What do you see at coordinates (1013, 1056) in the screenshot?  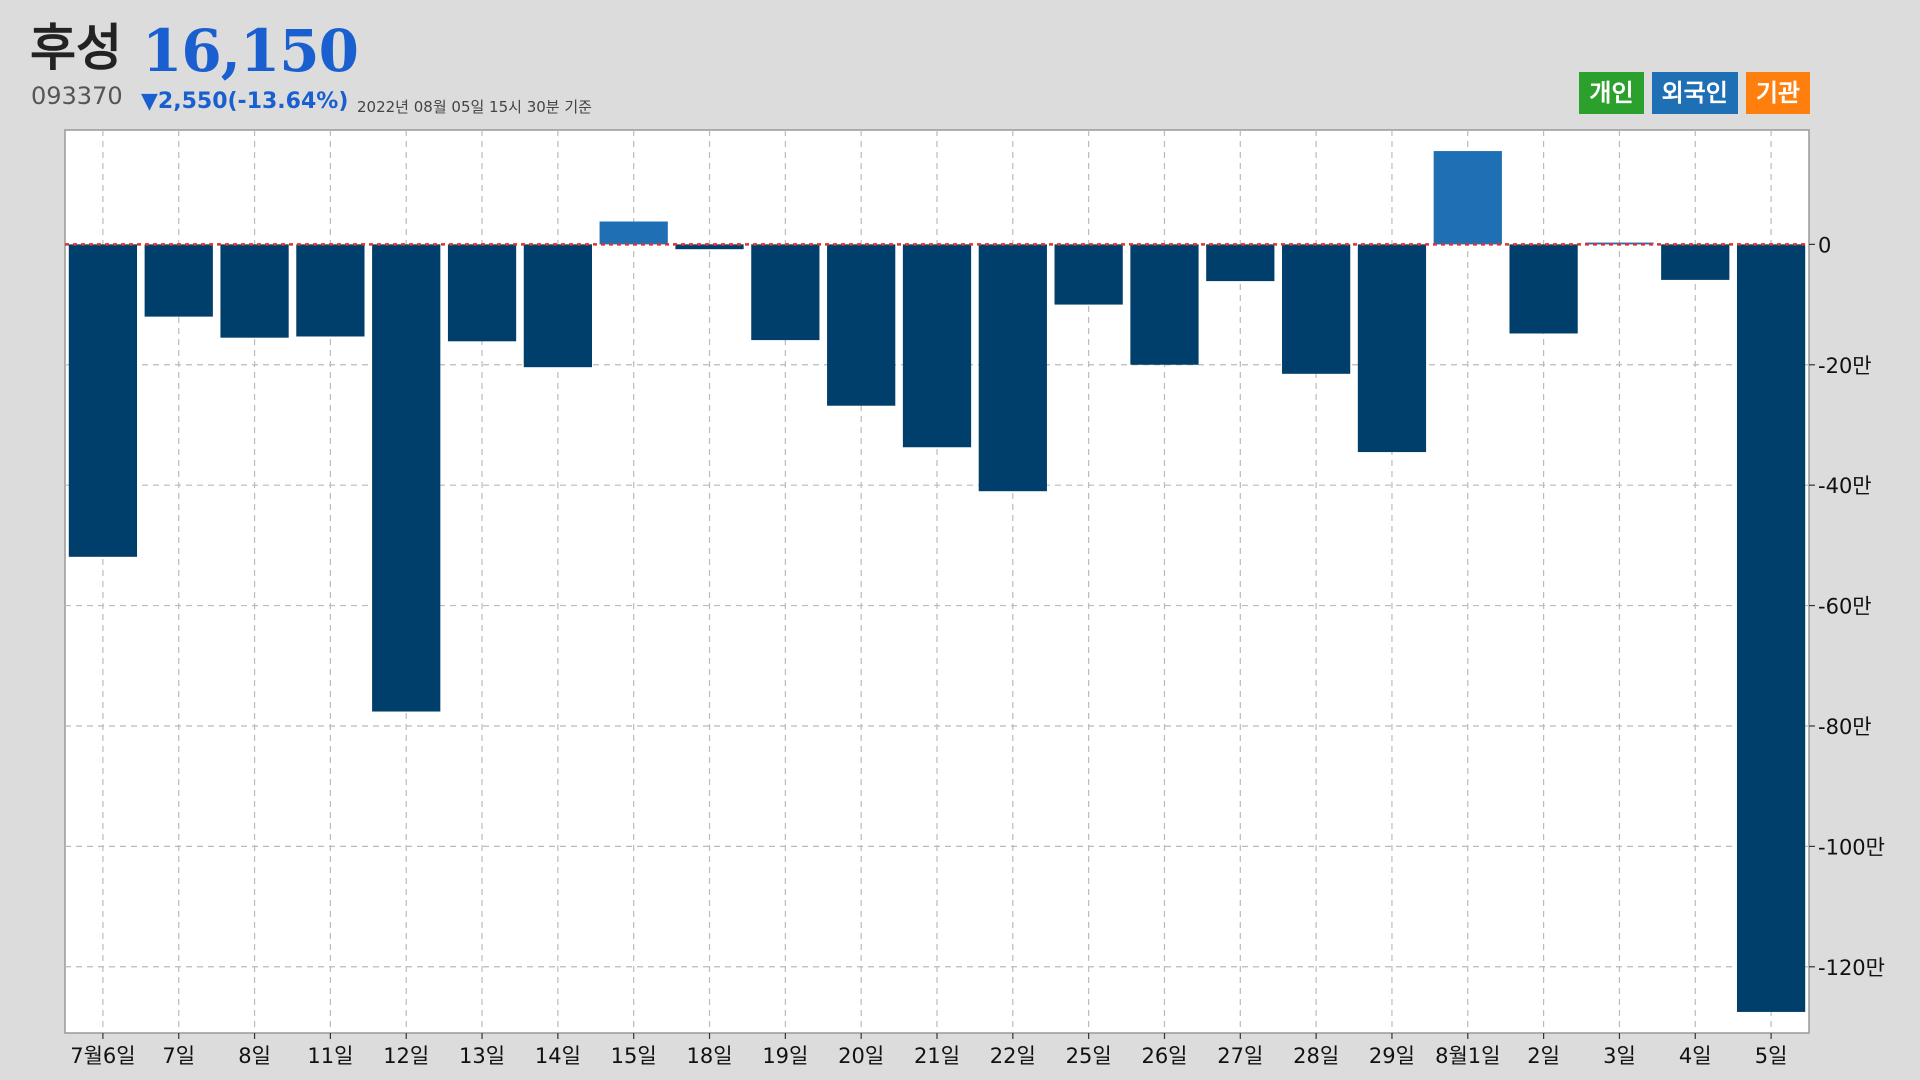 I see `x-tick-label: 22일` at bounding box center [1013, 1056].